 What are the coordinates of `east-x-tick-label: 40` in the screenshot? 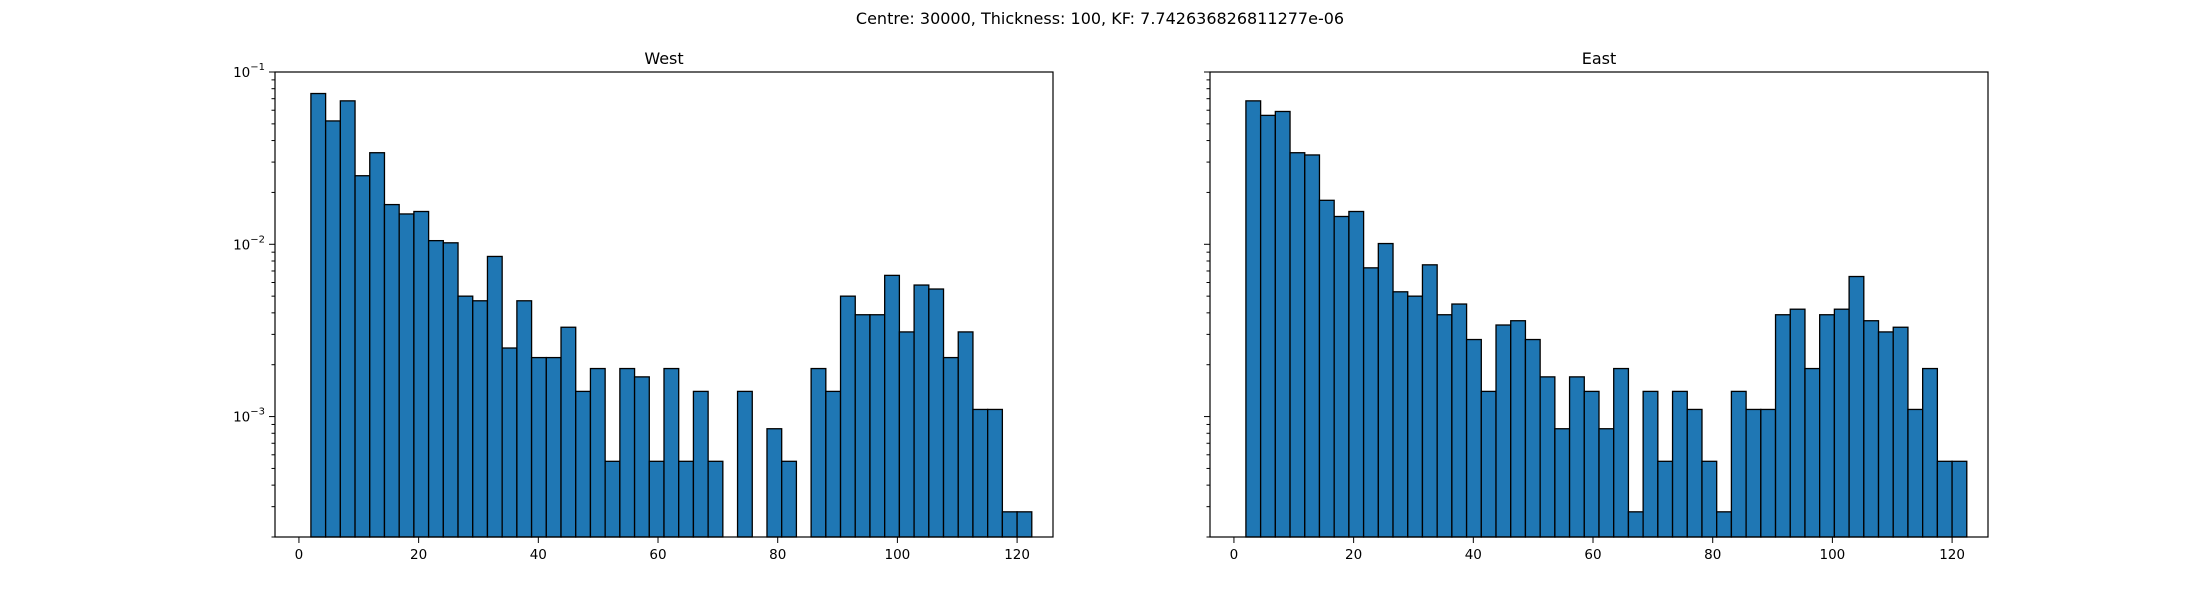 It's located at (1473, 555).